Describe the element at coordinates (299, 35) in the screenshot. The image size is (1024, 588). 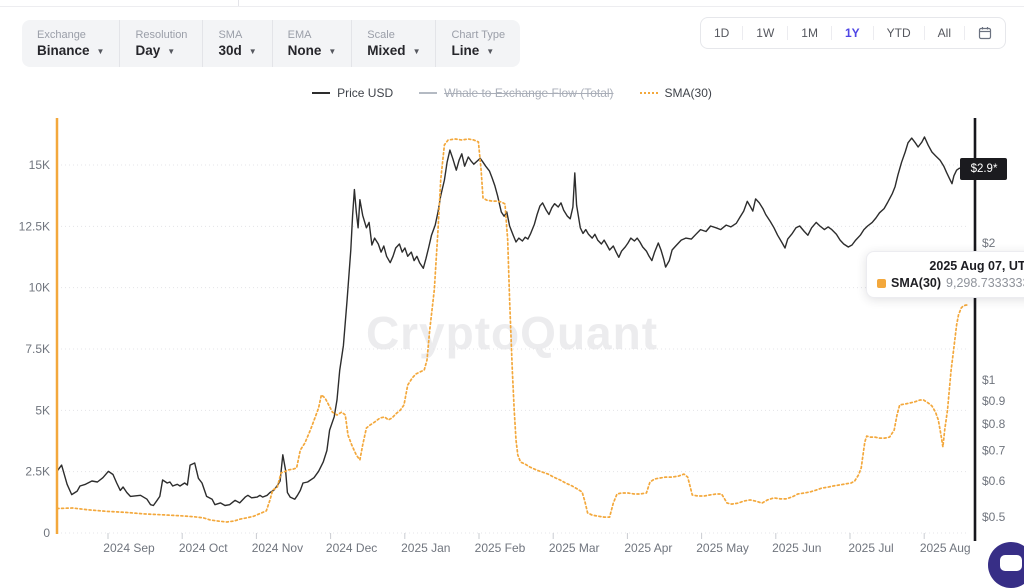
I see `ema-label: EMA` at that location.